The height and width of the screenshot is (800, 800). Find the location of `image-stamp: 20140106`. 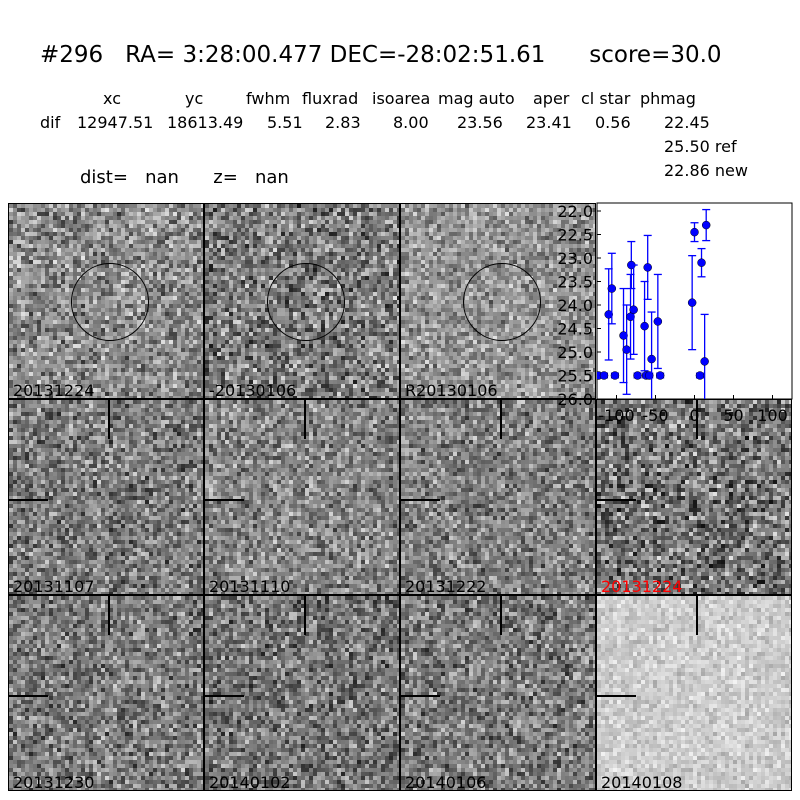

image-stamp: 20140106 is located at coordinates (498, 693).